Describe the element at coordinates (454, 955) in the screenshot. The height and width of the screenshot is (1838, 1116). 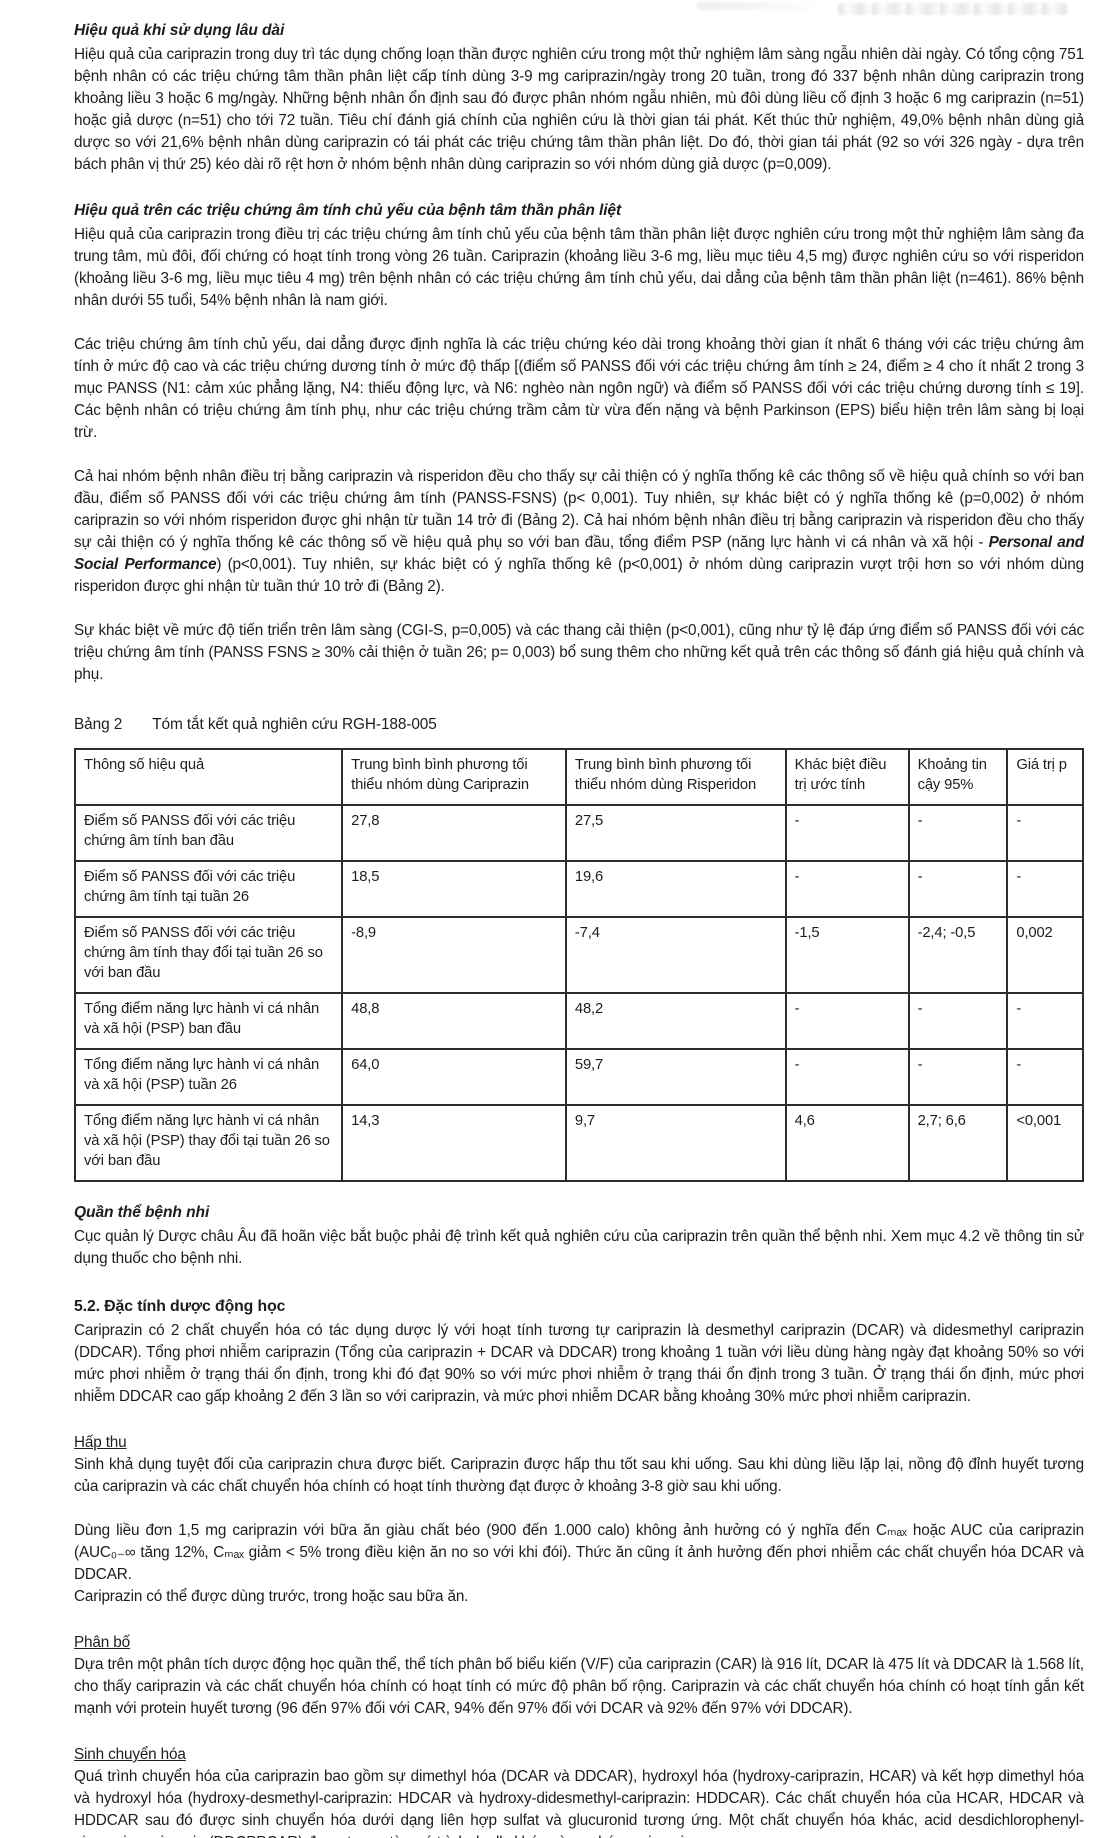
I see `table-cell: -8,9` at that location.